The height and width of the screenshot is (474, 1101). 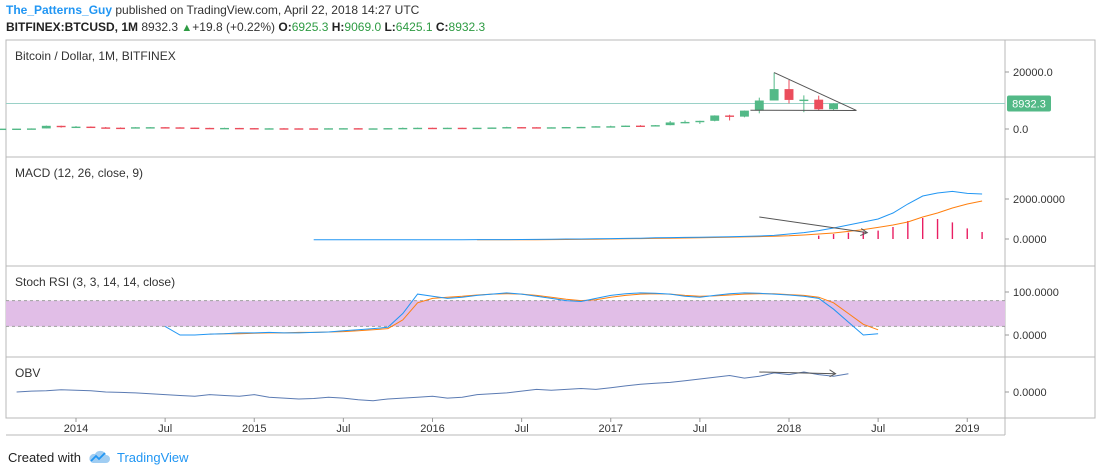 What do you see at coordinates (187, 28) in the screenshot?
I see `up-arrow-icon: ▲` at bounding box center [187, 28].